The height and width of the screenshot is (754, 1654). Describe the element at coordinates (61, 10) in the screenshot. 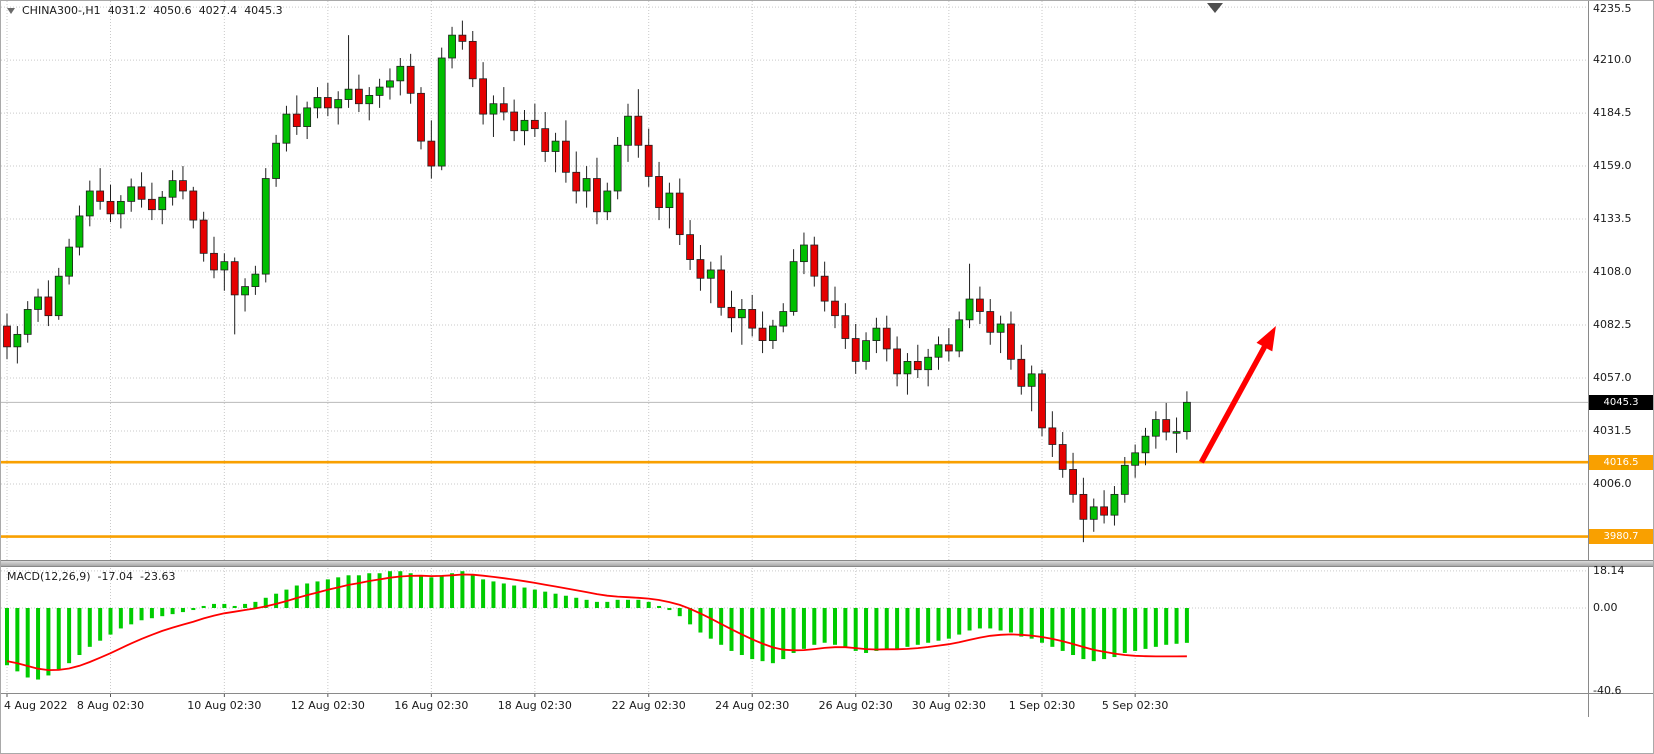

I see `symbol-period: CHINA300-,H1` at that location.